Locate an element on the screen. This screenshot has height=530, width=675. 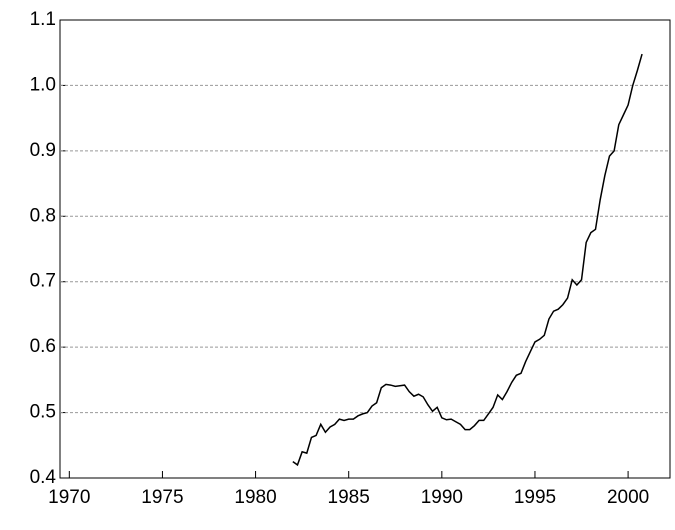
x-tick-label: 1980 is located at coordinates (255, 497).